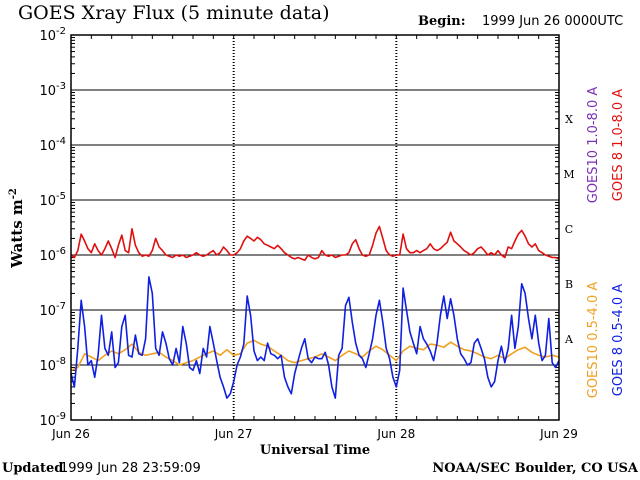 This screenshot has height=480, width=640. I want to click on flare-class-label: A, so click(569, 339).